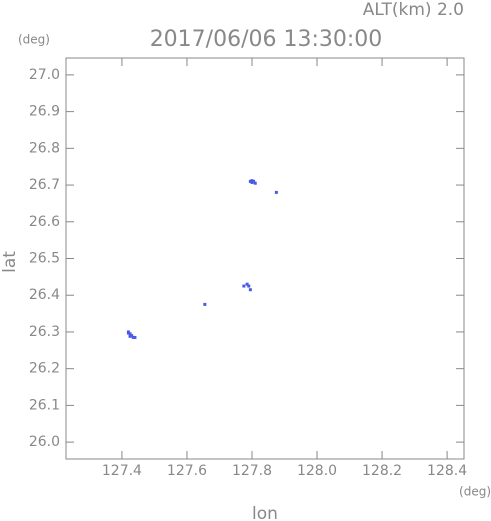 This screenshot has width=491, height=521. Describe the element at coordinates (44, 442) in the screenshot. I see `y-tick-label: 26.0` at that location.